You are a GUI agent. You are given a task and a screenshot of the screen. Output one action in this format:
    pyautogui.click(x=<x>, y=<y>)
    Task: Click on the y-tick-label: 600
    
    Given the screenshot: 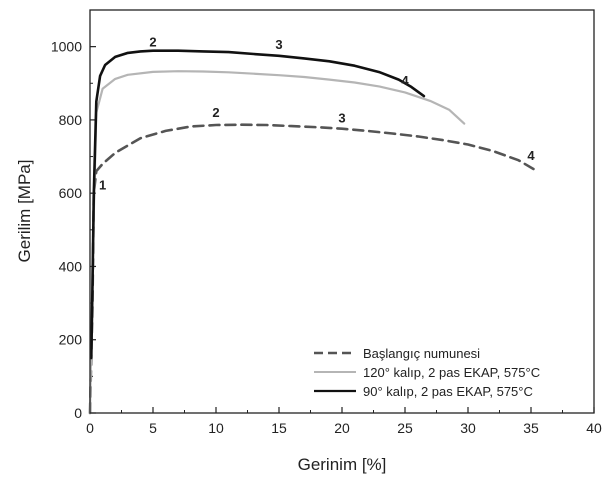 What is the action you would take?
    pyautogui.click(x=71, y=193)
    